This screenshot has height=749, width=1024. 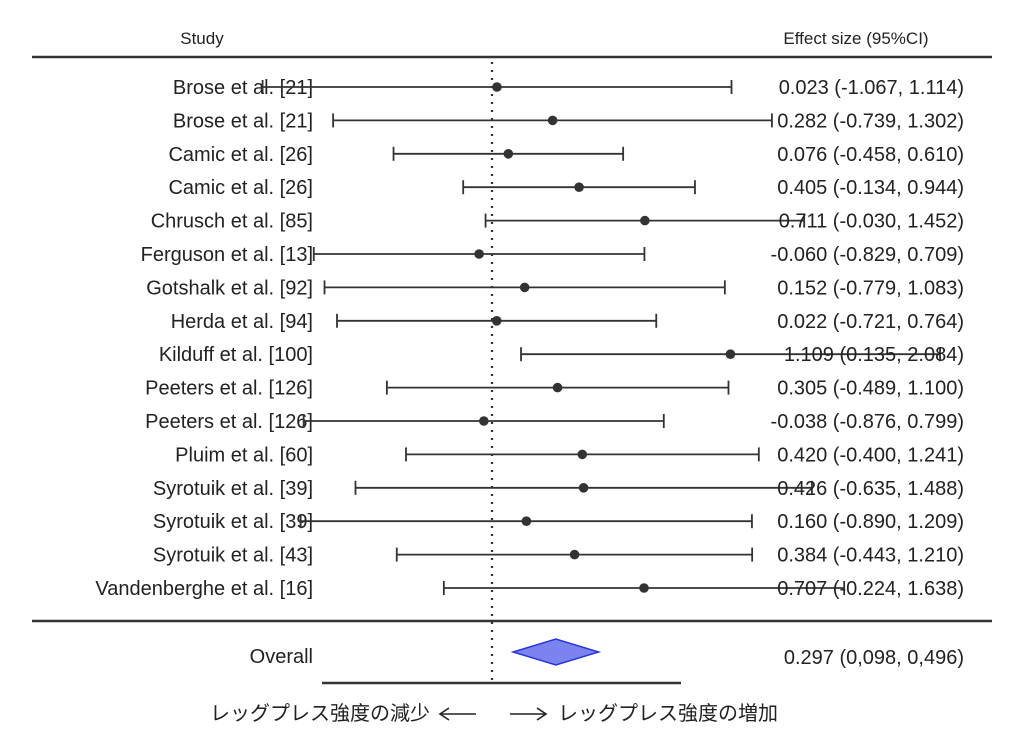 I want to click on left-arrow-icon, so click(x=457, y=714).